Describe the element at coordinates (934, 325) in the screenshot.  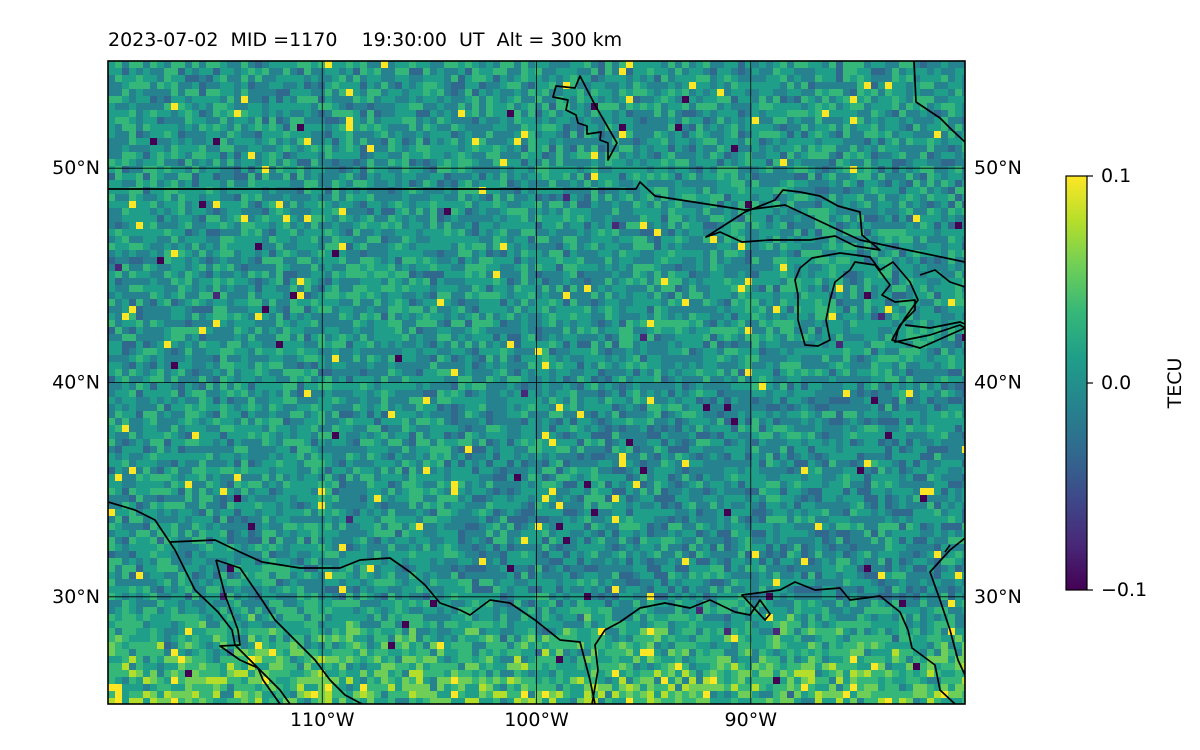
I see `lake-erie` at that location.